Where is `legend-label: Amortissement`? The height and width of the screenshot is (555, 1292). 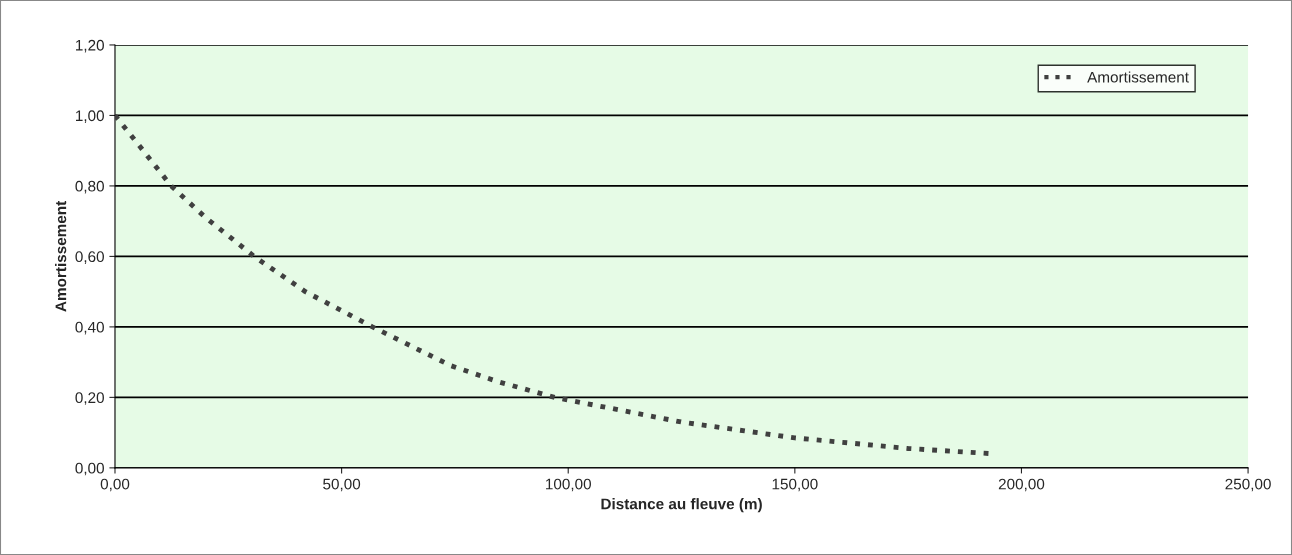 legend-label: Amortissement is located at coordinates (1138, 77).